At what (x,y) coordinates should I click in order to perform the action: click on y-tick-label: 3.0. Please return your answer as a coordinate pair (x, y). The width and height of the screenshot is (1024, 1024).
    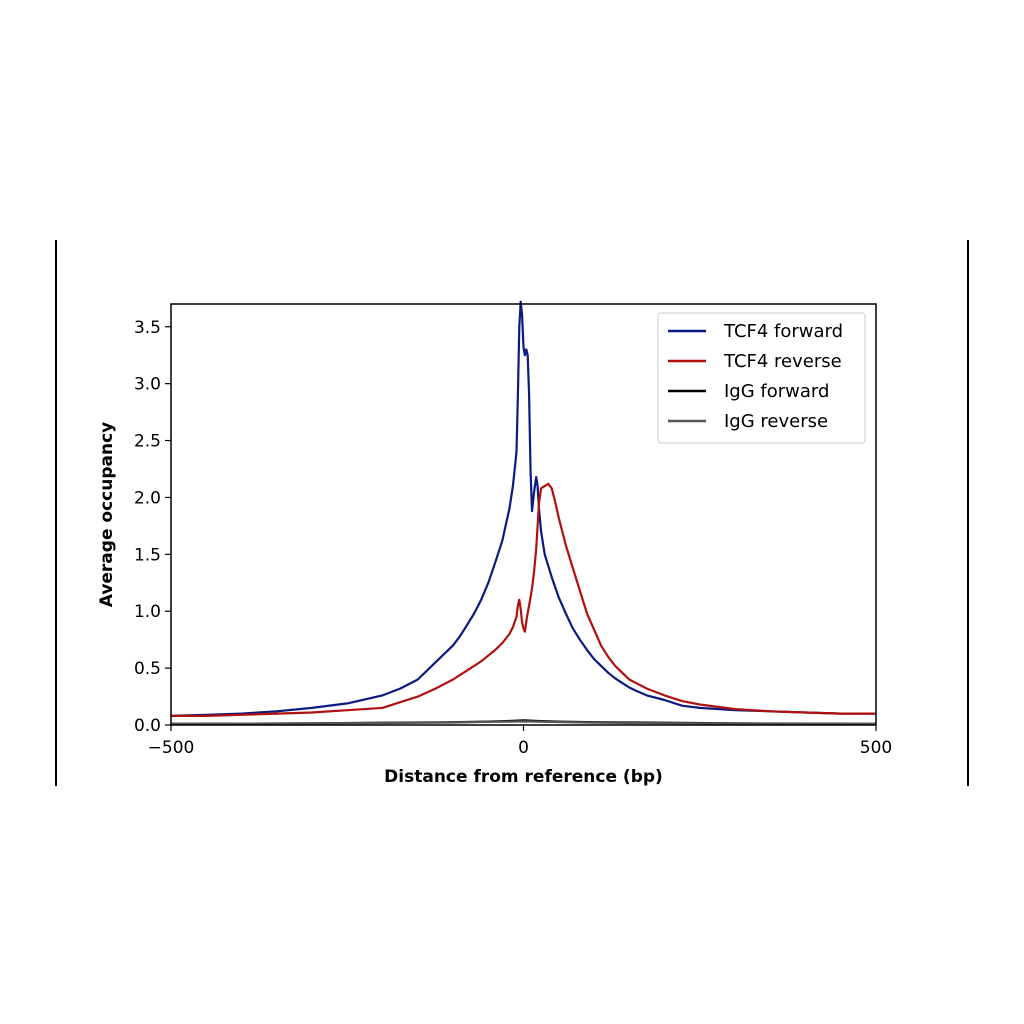
    Looking at the image, I should click on (147, 385).